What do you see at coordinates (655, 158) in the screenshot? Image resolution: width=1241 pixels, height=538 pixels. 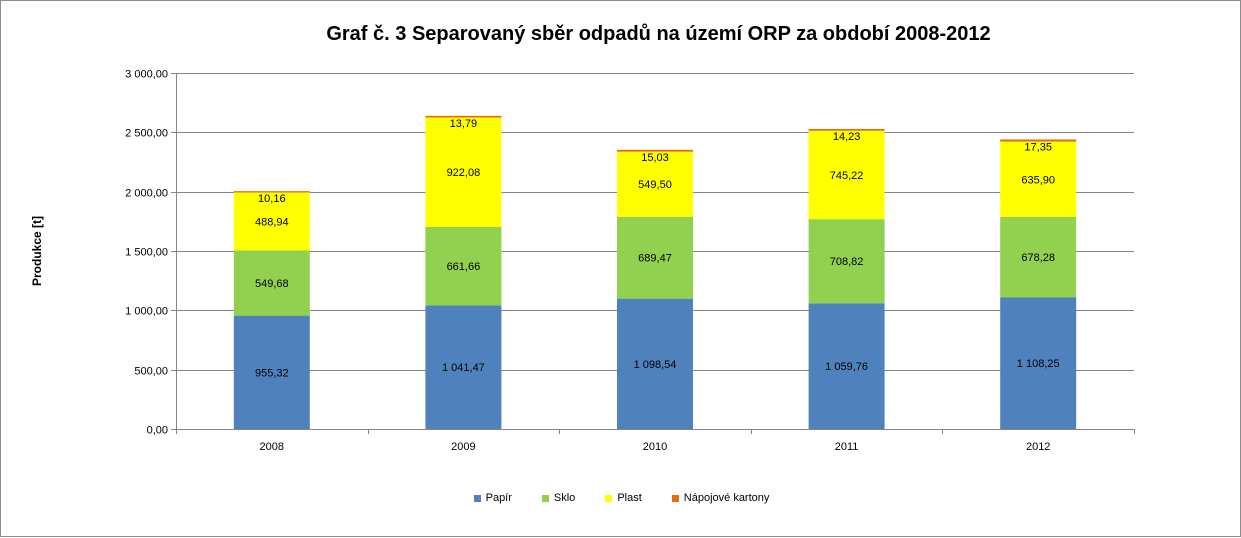 I see `data-label: 15,03` at bounding box center [655, 158].